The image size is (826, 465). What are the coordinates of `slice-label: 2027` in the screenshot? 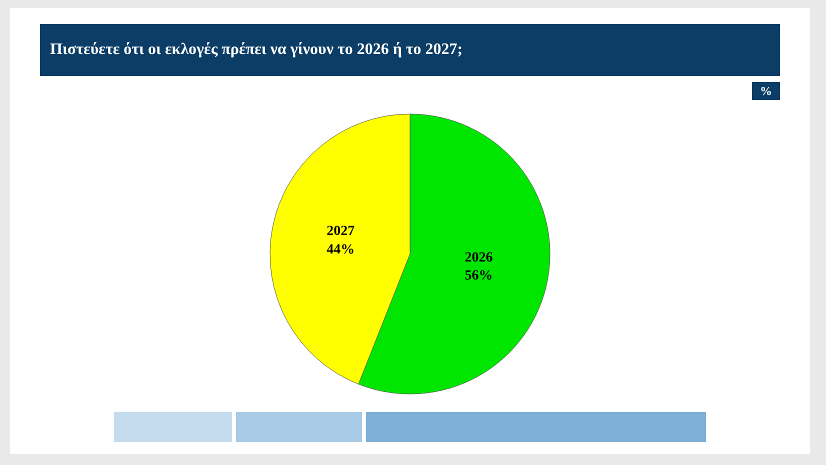 It's located at (340, 232).